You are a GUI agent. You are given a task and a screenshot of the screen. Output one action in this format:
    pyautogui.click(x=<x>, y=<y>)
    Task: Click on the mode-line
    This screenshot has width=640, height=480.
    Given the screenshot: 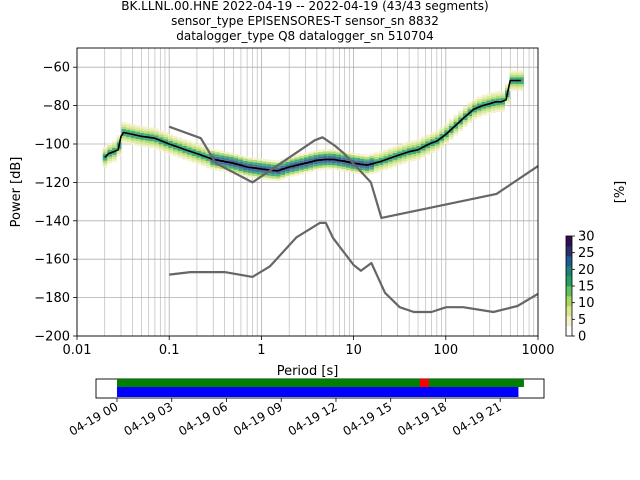 What is the action you would take?
    pyautogui.click(x=312, y=125)
    